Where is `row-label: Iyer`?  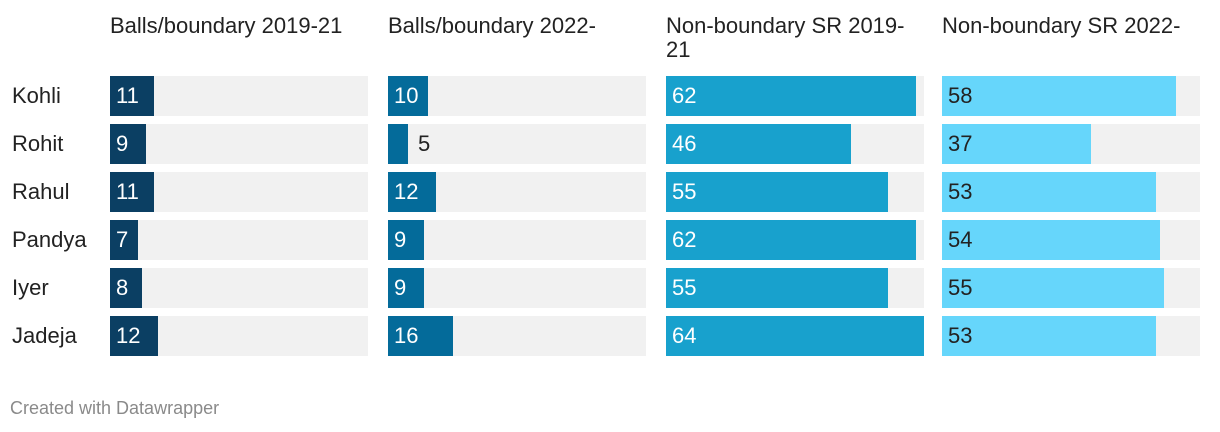 row-label: Iyer is located at coordinates (30, 287).